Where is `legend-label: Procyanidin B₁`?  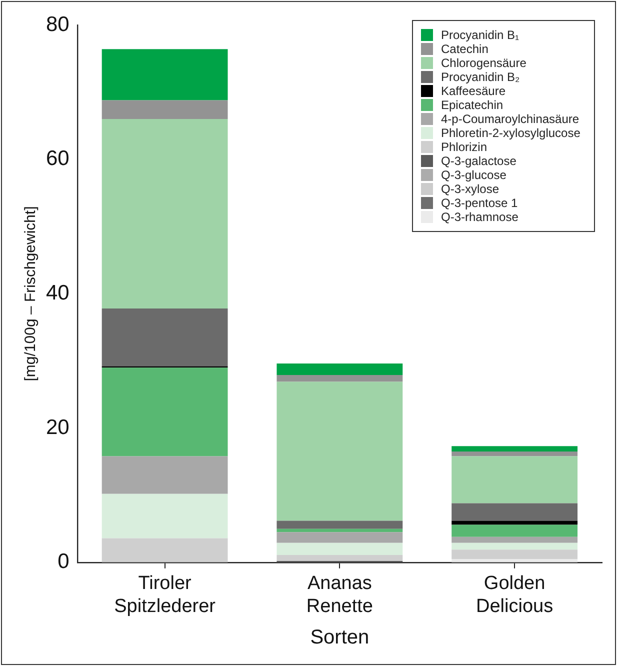
legend-label: Procyanidin B₁ is located at coordinates (480, 35).